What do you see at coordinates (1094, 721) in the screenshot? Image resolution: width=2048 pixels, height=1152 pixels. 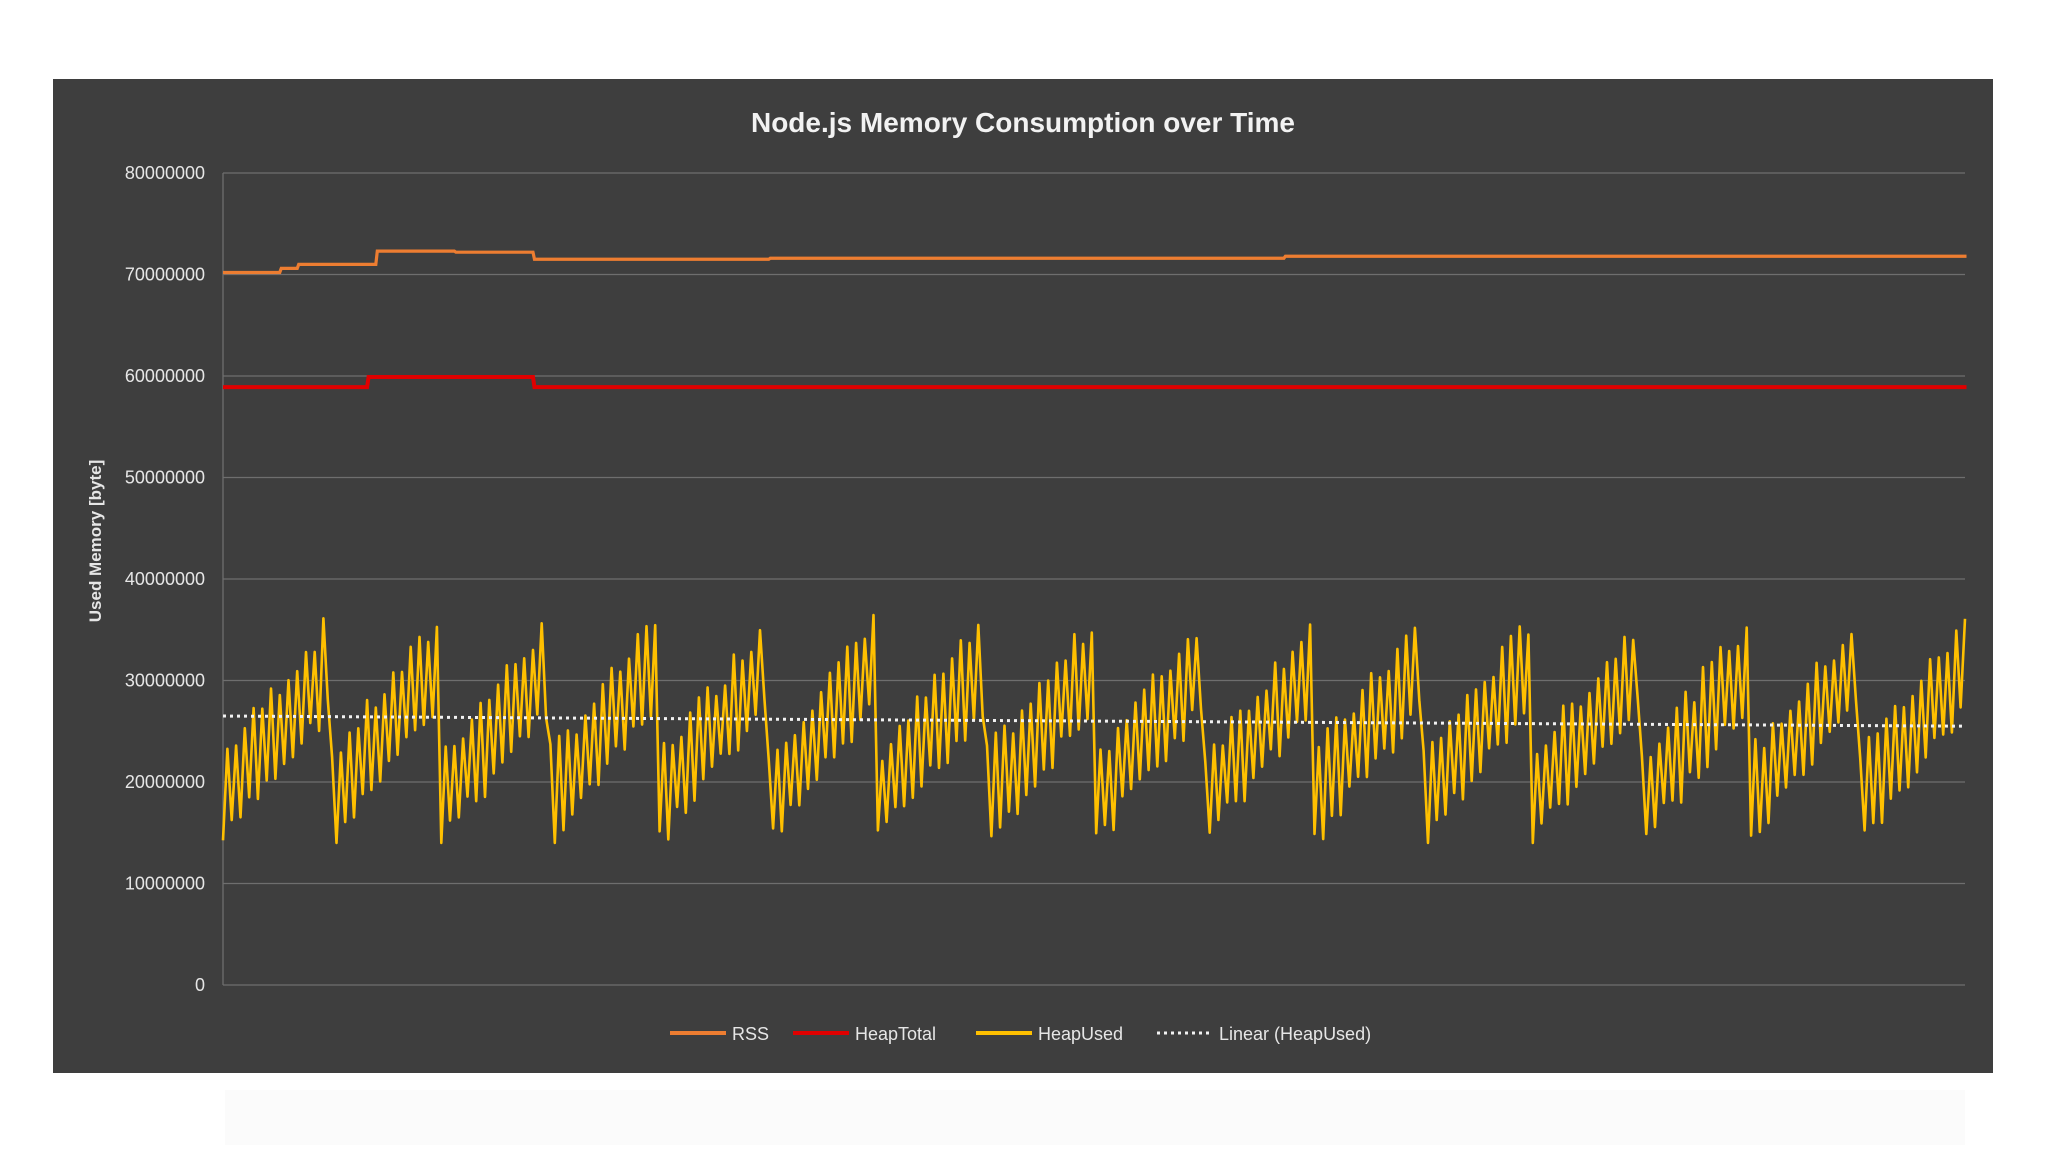 I see `series-line-linear-trend` at bounding box center [1094, 721].